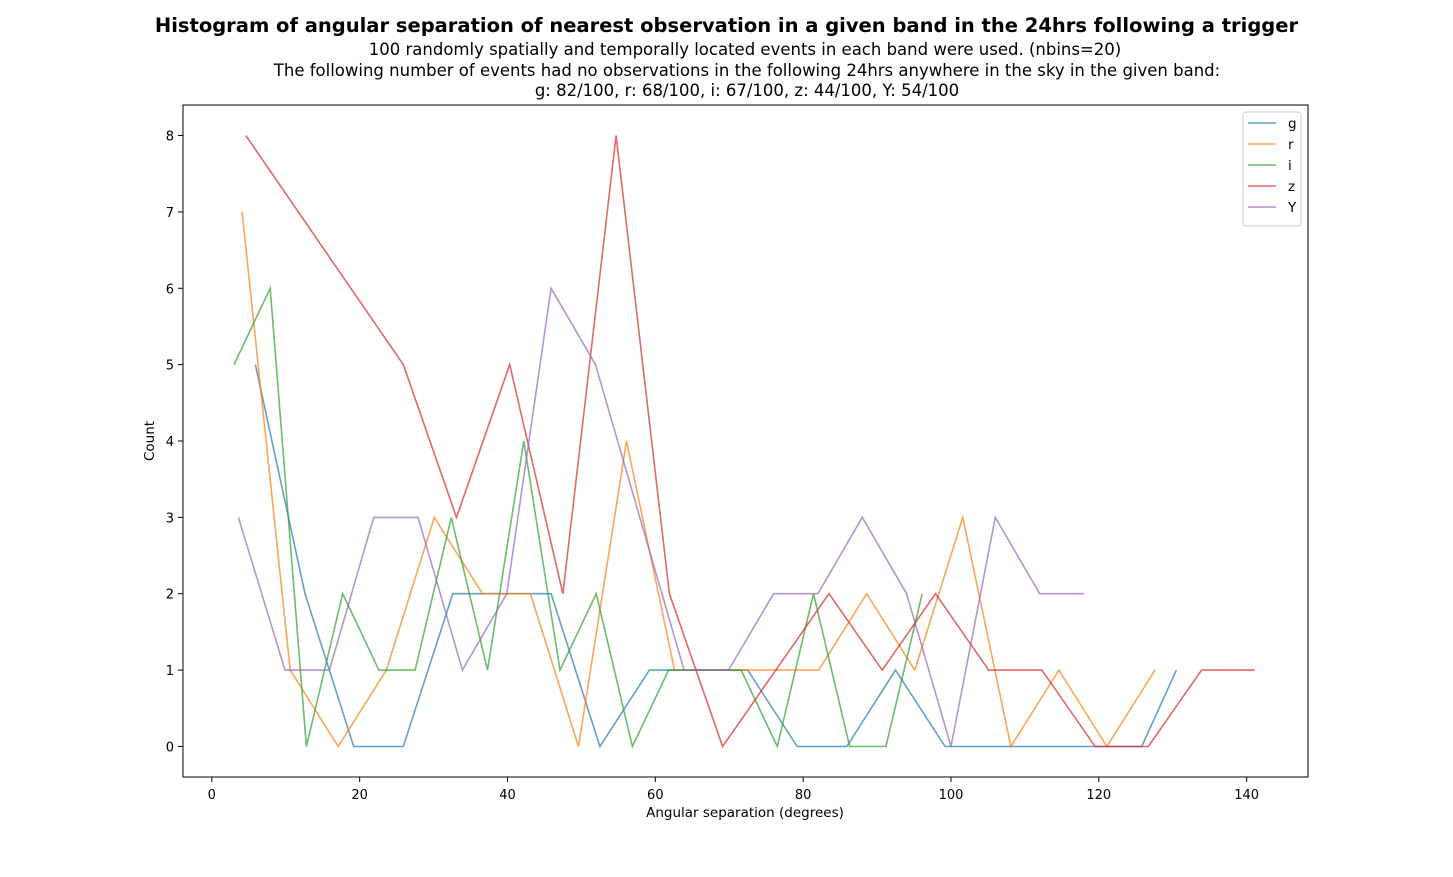 Image resolution: width=1453 pixels, height=877 pixels. Describe the element at coordinates (170, 289) in the screenshot. I see `y-tick-label: 6` at that location.